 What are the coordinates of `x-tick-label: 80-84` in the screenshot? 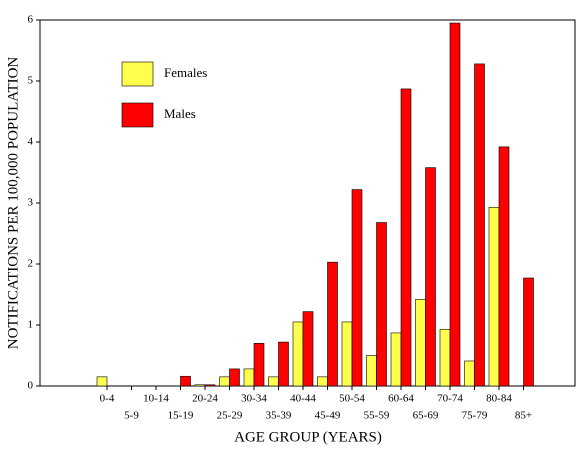 It's located at (499, 399).